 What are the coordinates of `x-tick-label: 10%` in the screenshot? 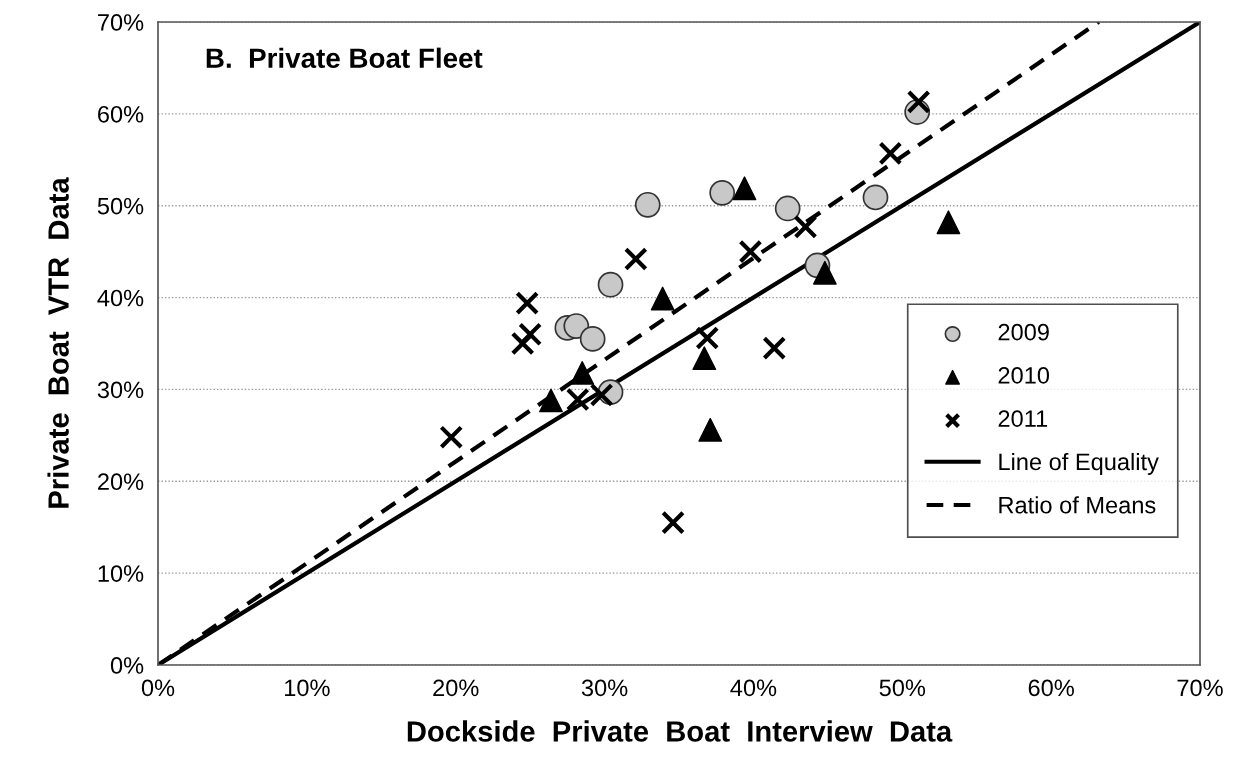 It's located at (307, 688).